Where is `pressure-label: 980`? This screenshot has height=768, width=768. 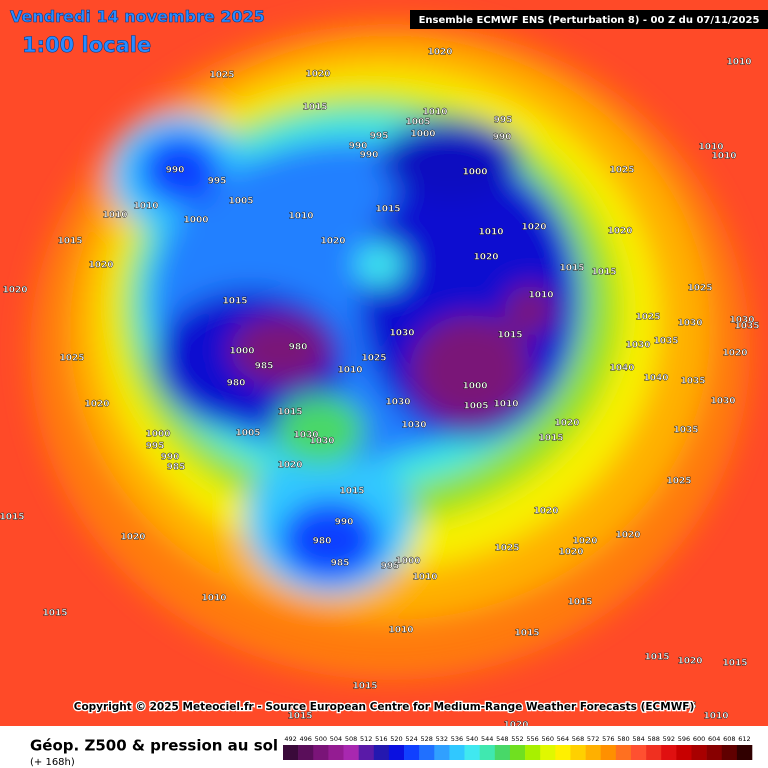 pressure-label: 980 is located at coordinates (322, 542).